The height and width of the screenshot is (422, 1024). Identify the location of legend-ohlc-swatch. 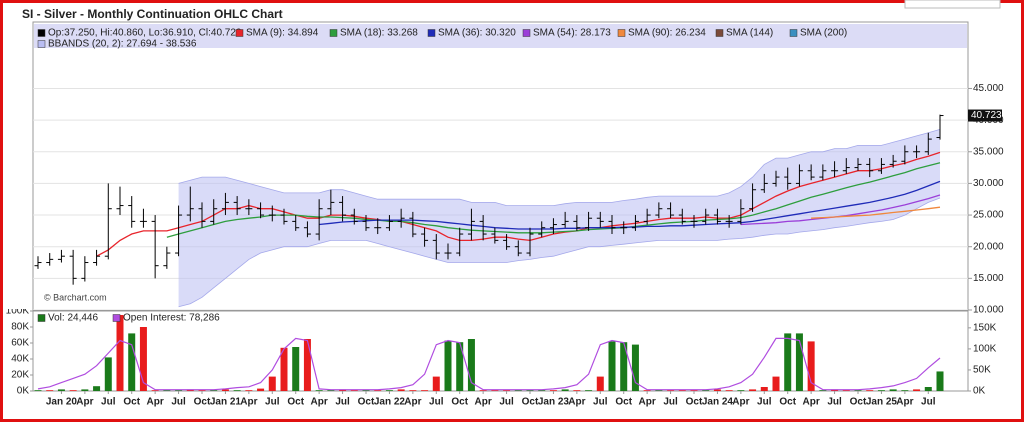
(41, 33).